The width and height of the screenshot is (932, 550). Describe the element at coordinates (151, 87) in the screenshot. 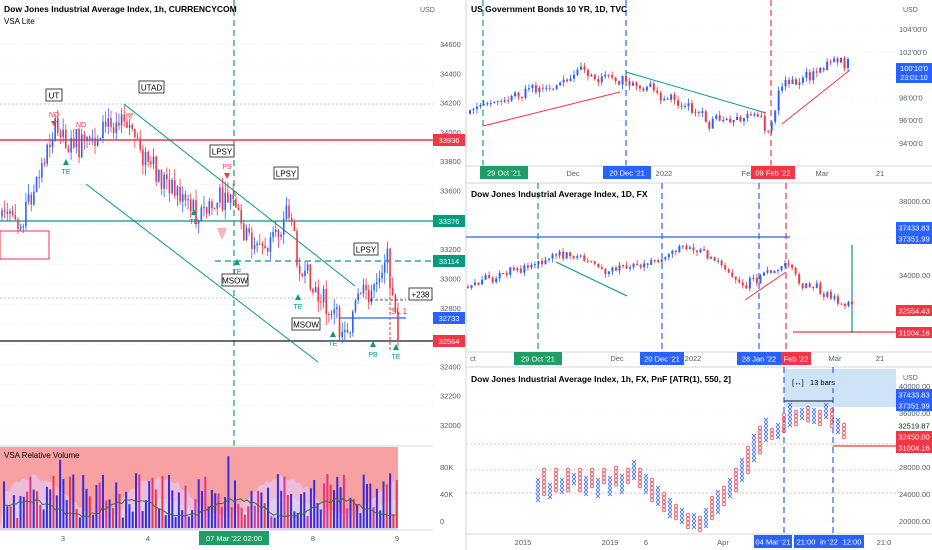

I see `utad-label: UTAD` at that location.